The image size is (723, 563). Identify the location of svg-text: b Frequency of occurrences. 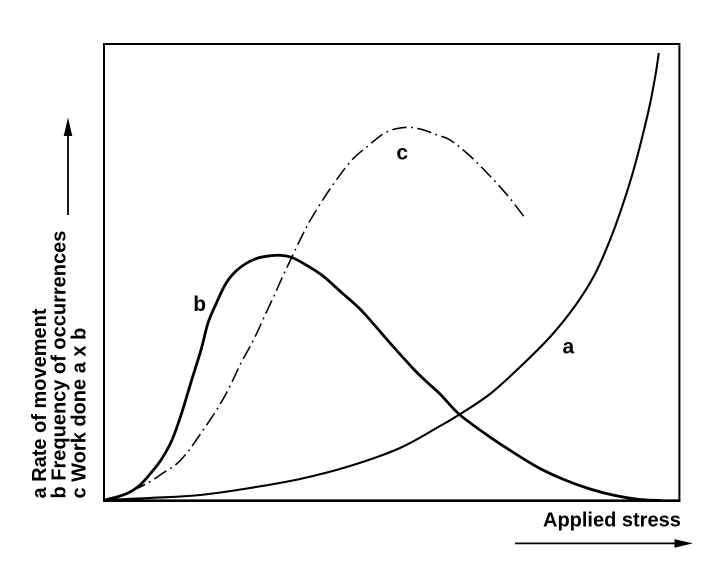
(59, 365).